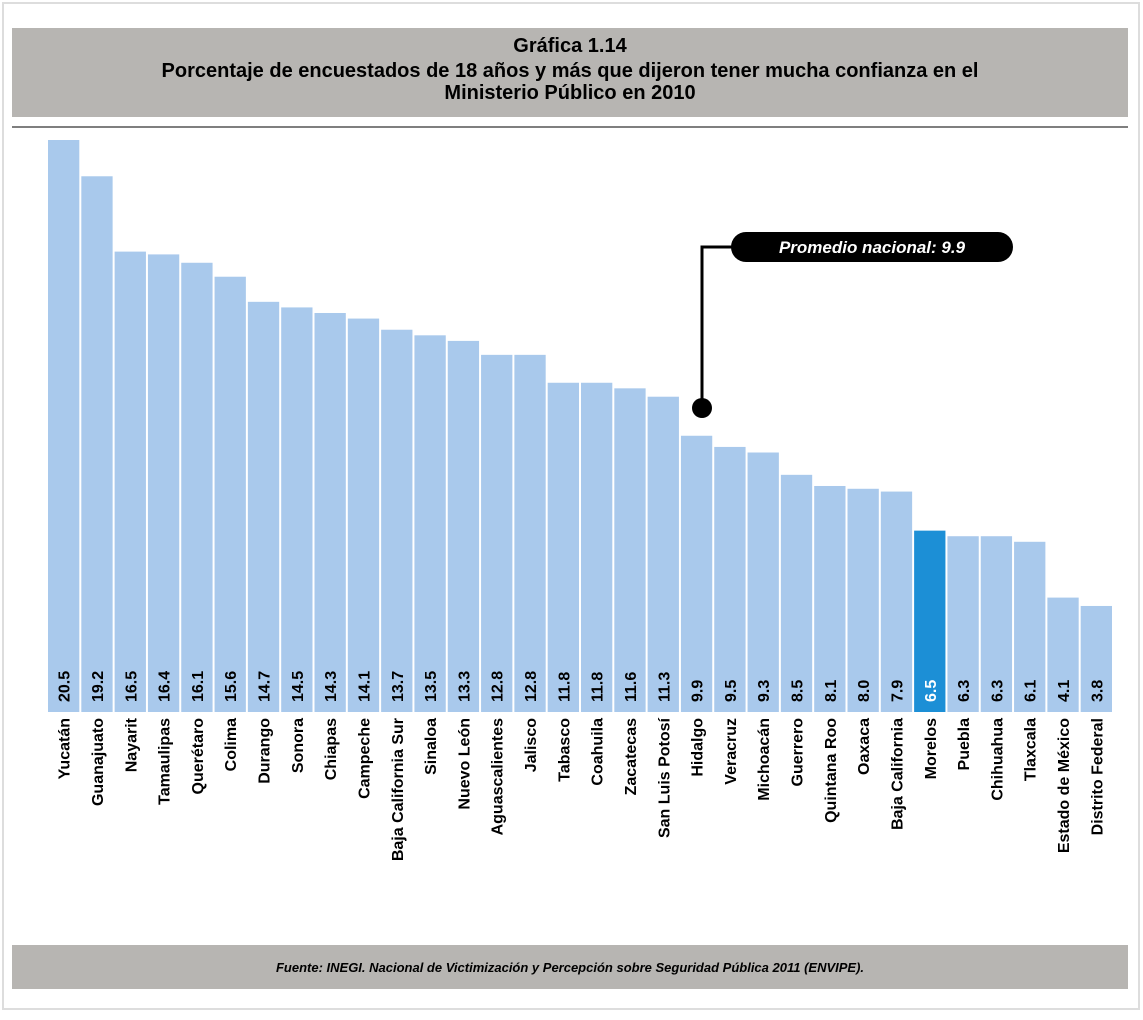 This screenshot has height=1020, width=1143. I want to click on source-box, so click(570, 967).